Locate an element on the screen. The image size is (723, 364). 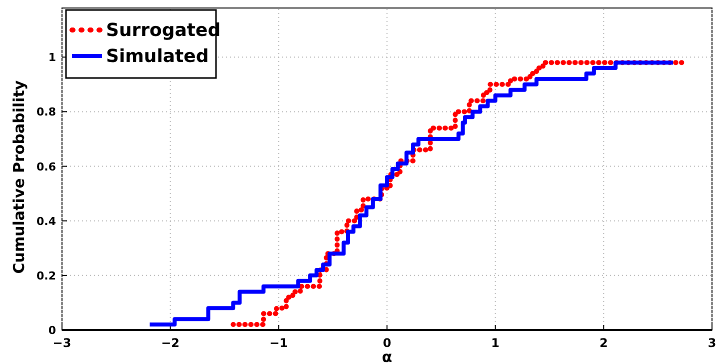
x-tick-label: −2 is located at coordinates (170, 343).